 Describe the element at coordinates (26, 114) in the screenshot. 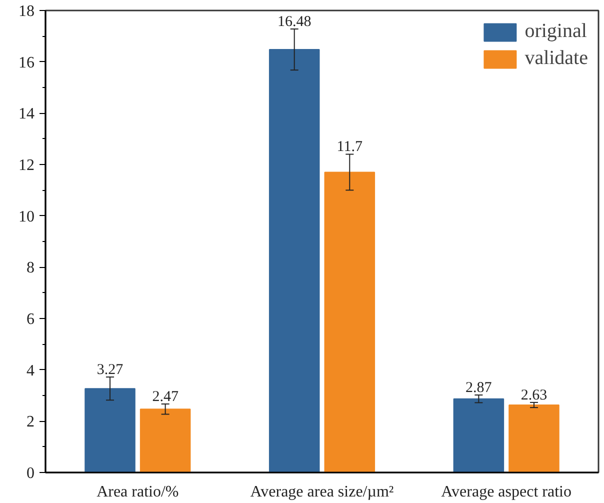

I see `y-tick-label: 14` at that location.